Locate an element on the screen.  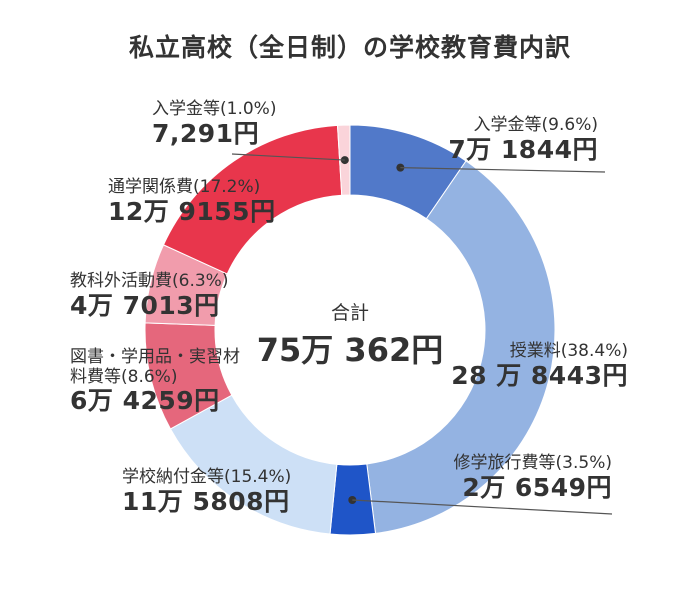
percent-label: (6.3%) is located at coordinates (200, 281).